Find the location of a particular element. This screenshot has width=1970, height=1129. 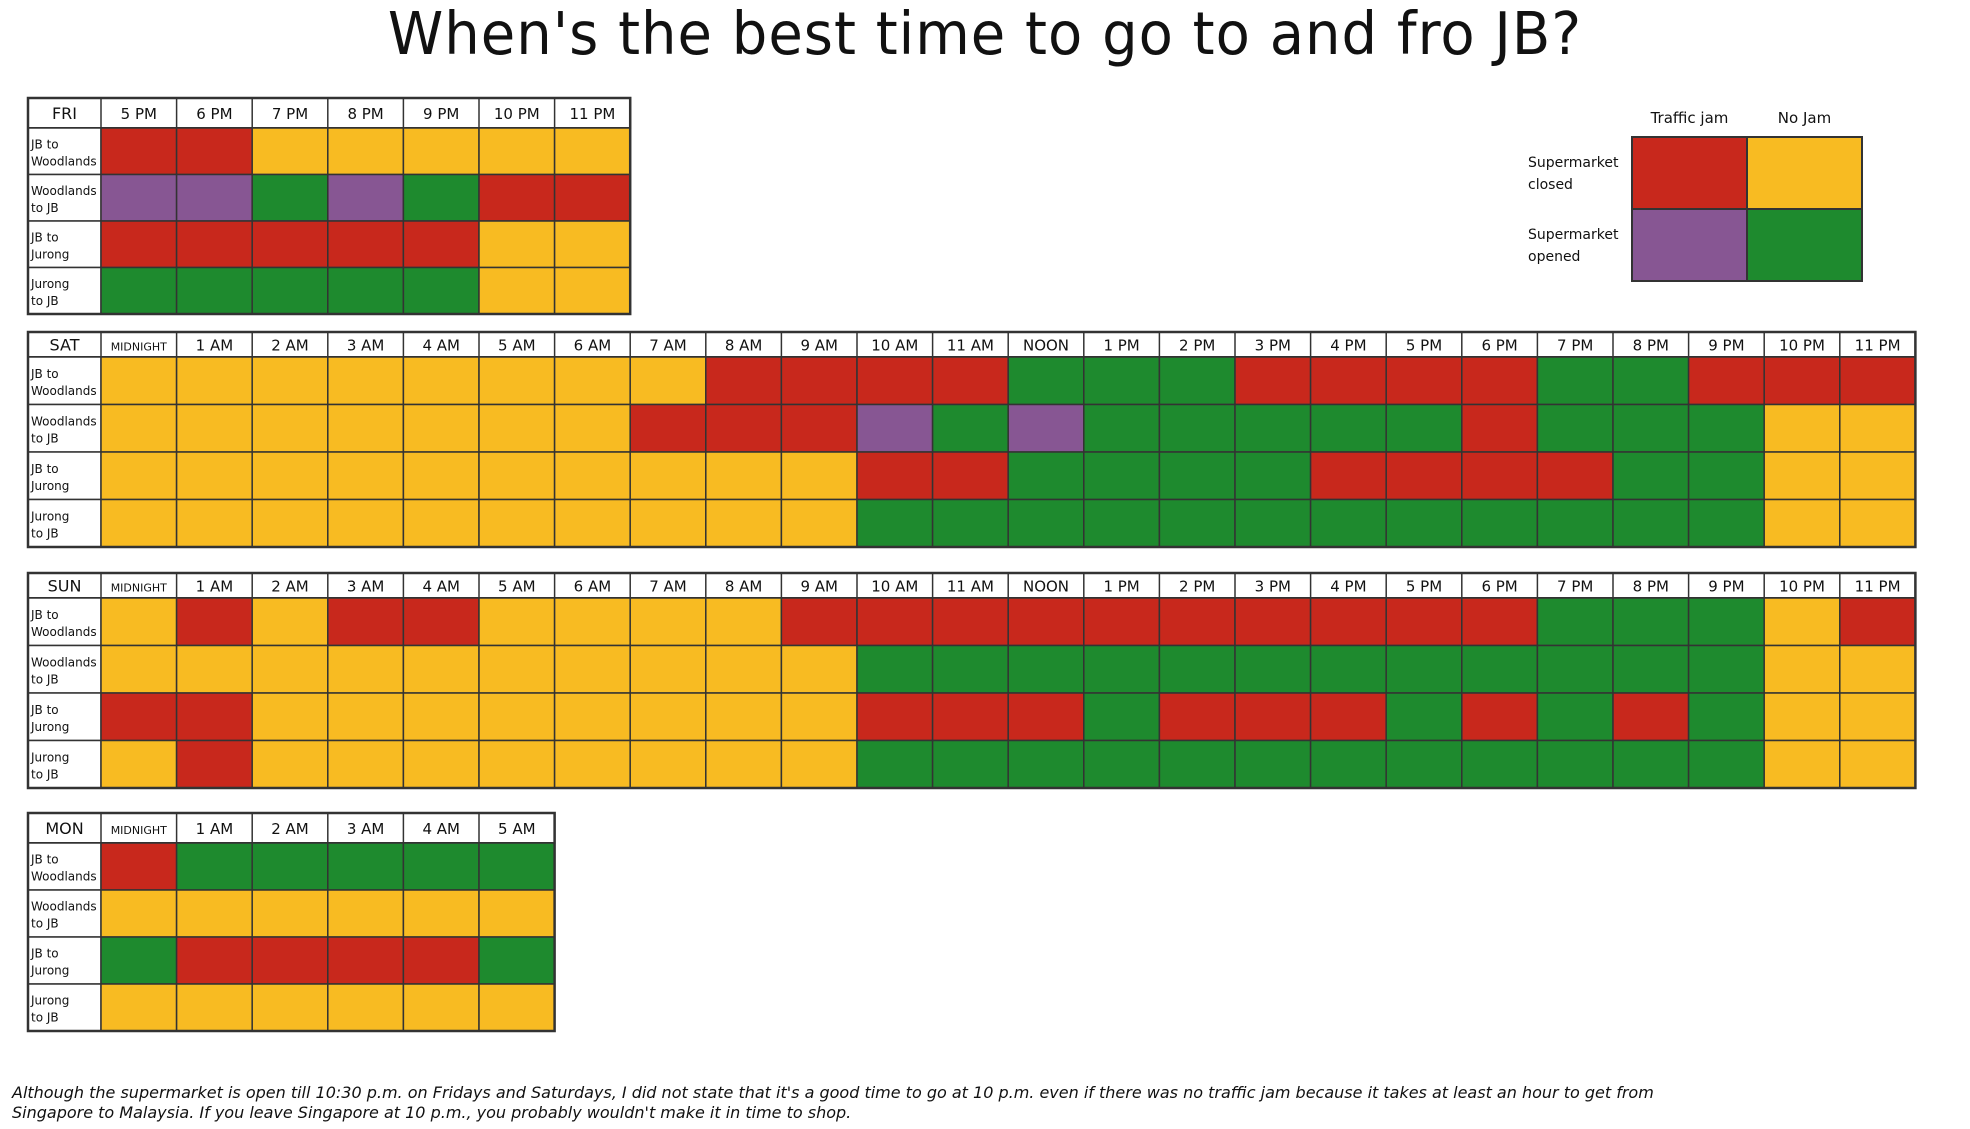

cell-fri-r3-c0 is located at coordinates (139, 290).